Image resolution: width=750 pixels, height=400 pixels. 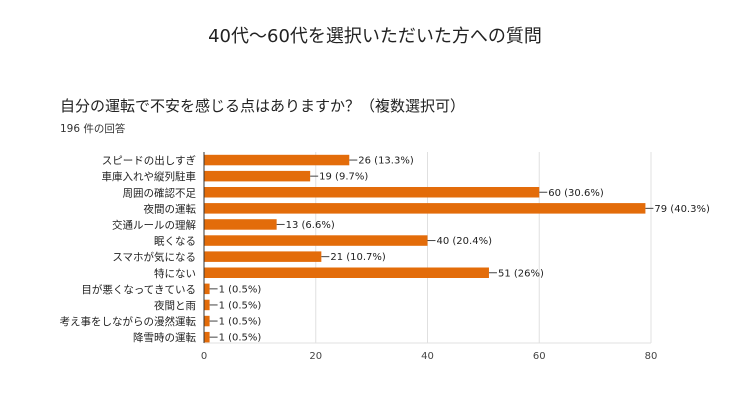 What do you see at coordinates (93, 129) in the screenshot?
I see `response-count: 196 件の回答` at bounding box center [93, 129].